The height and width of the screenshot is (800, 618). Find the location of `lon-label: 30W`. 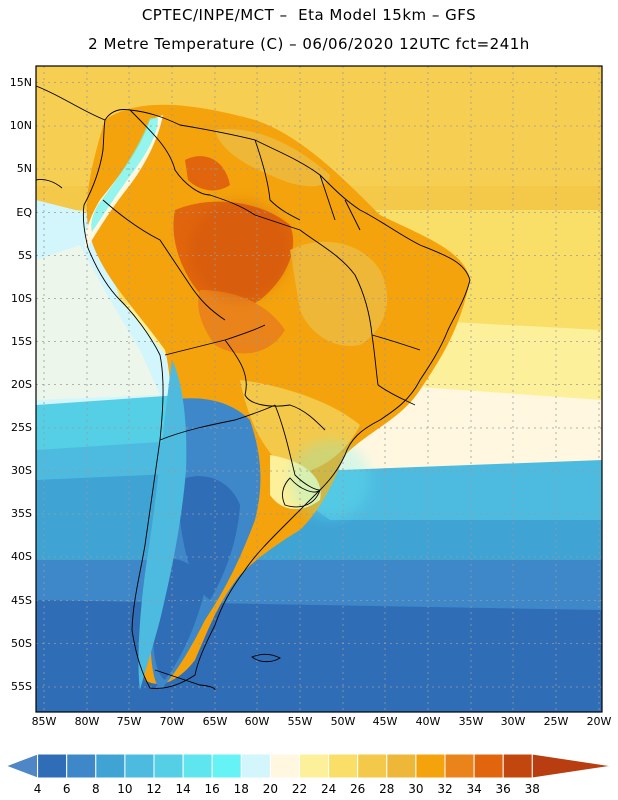

lon-label: 30W is located at coordinates (513, 721).